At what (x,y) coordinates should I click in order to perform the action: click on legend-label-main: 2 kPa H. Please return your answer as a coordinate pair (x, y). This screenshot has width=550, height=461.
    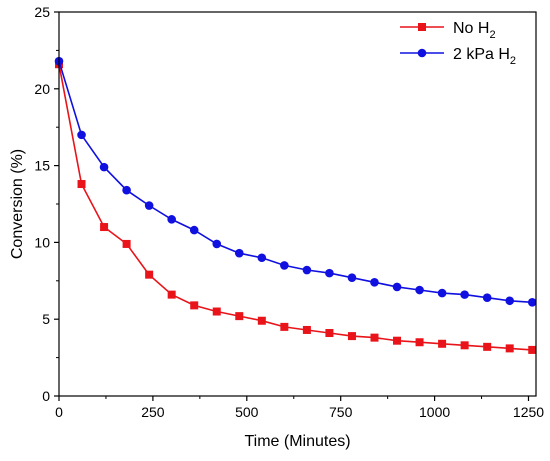
    Looking at the image, I should click on (481, 54).